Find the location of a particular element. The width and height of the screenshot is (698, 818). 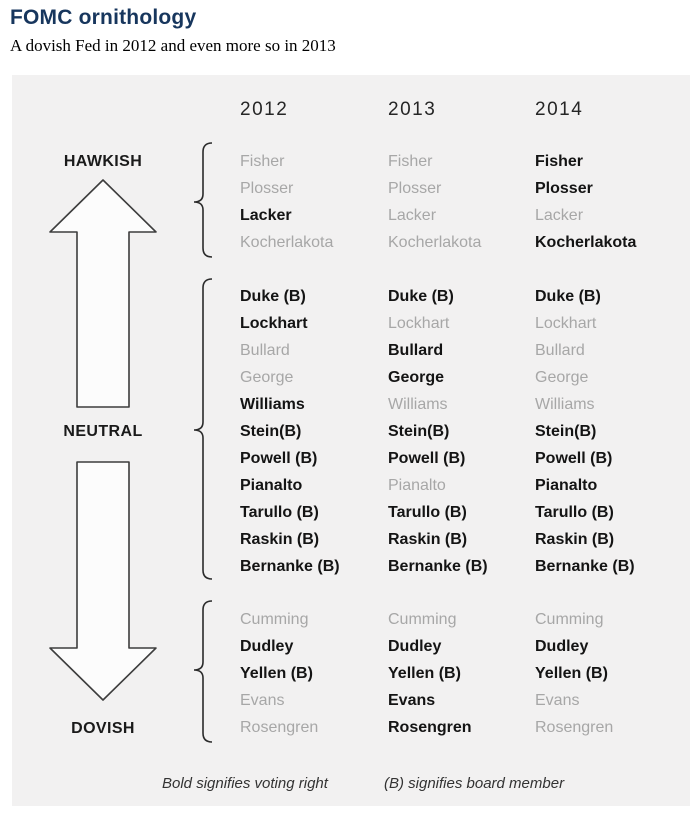

member-column-hawkish-2012: Fisher Plosser Lacker Kocherlakota is located at coordinates (286, 202).